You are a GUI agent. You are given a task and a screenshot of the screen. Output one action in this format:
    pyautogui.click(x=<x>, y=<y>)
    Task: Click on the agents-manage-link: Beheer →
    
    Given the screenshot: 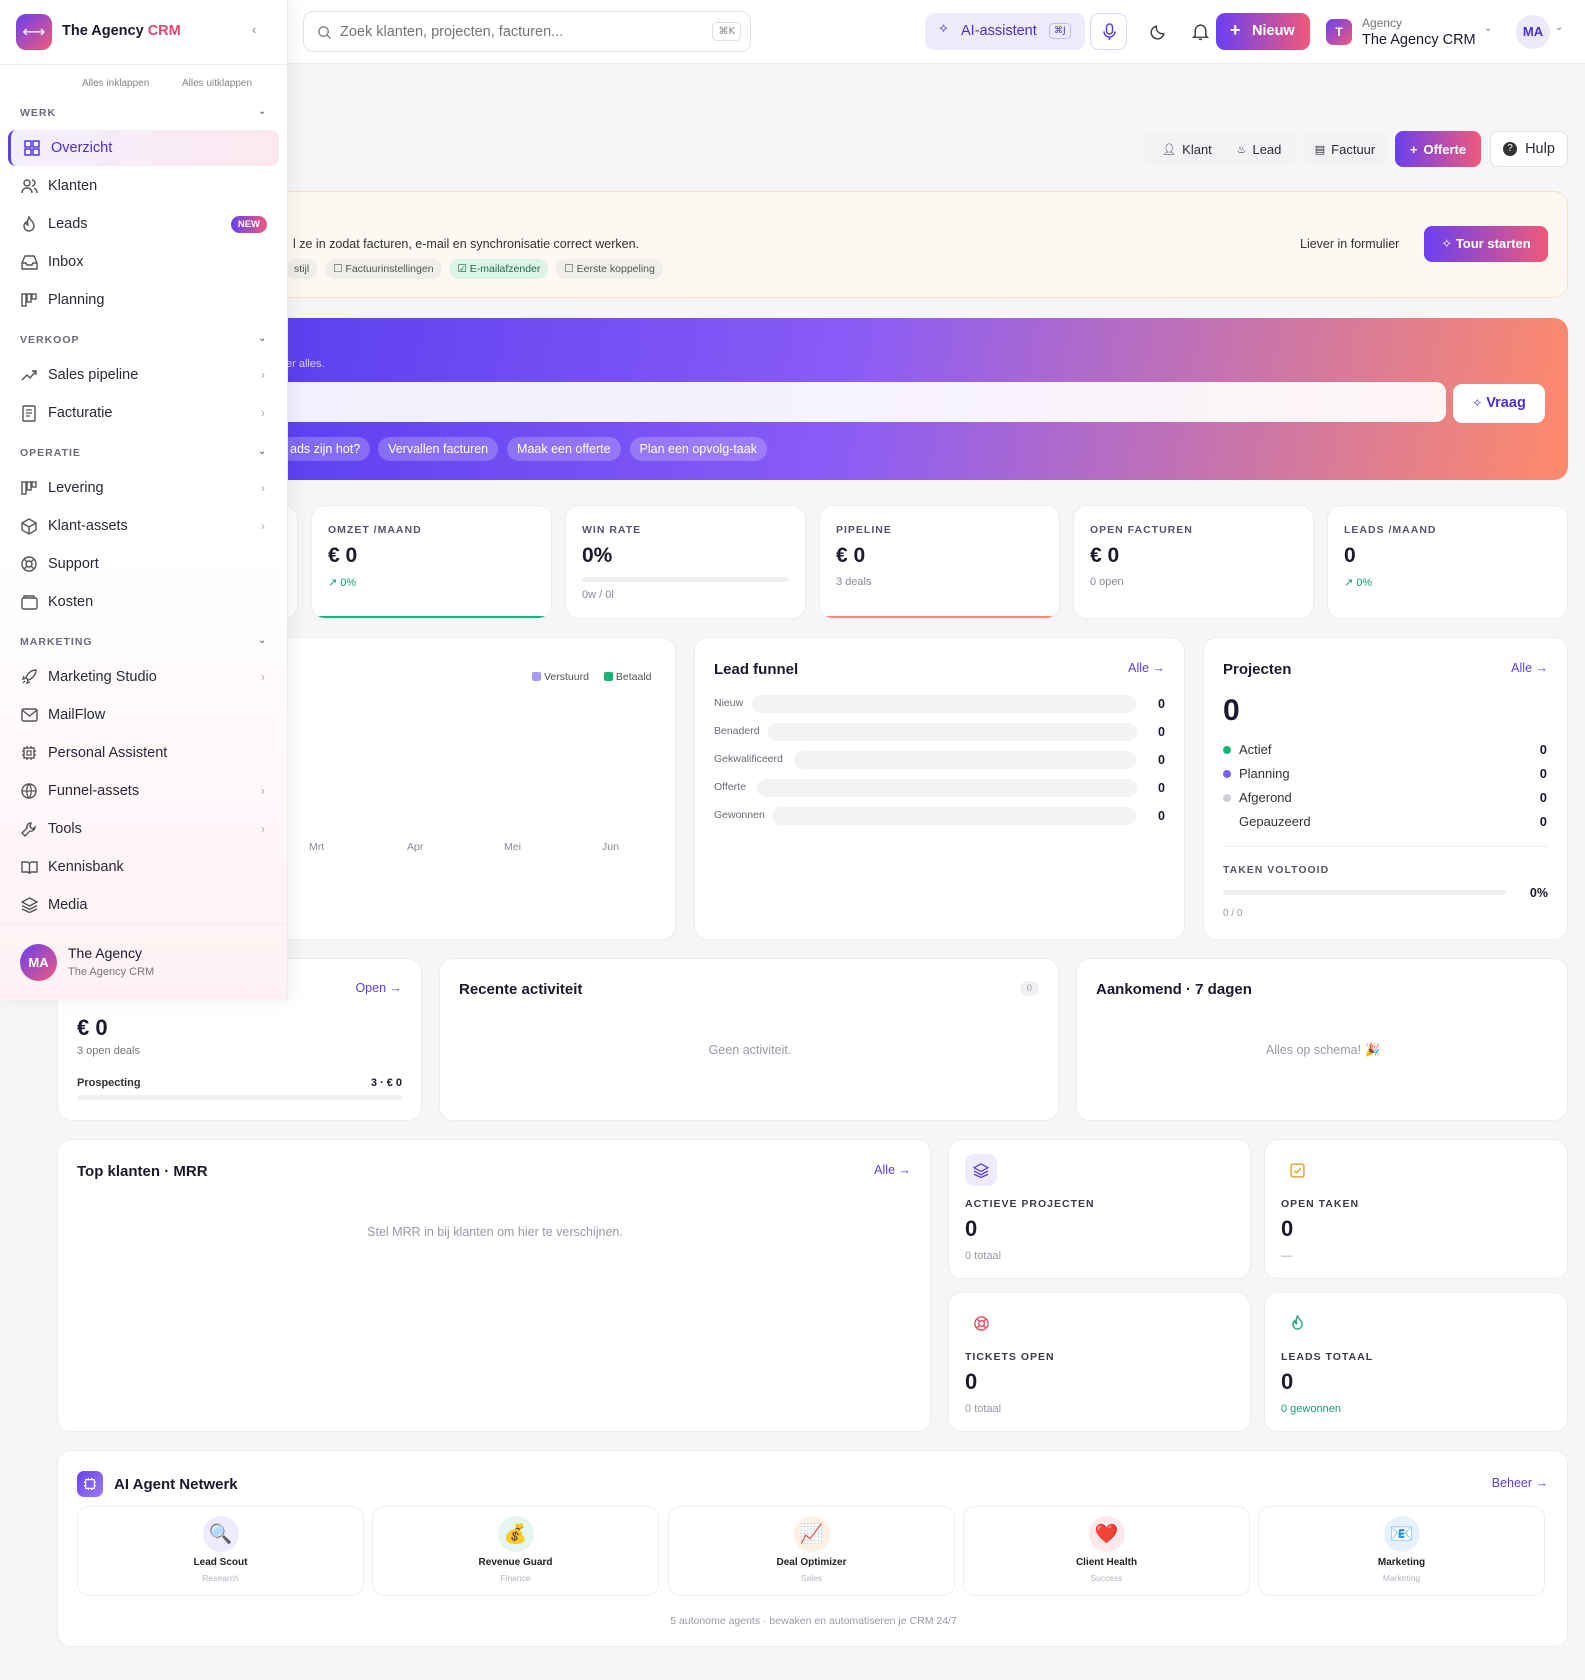 What is the action you would take?
    pyautogui.click(x=1519, y=1483)
    